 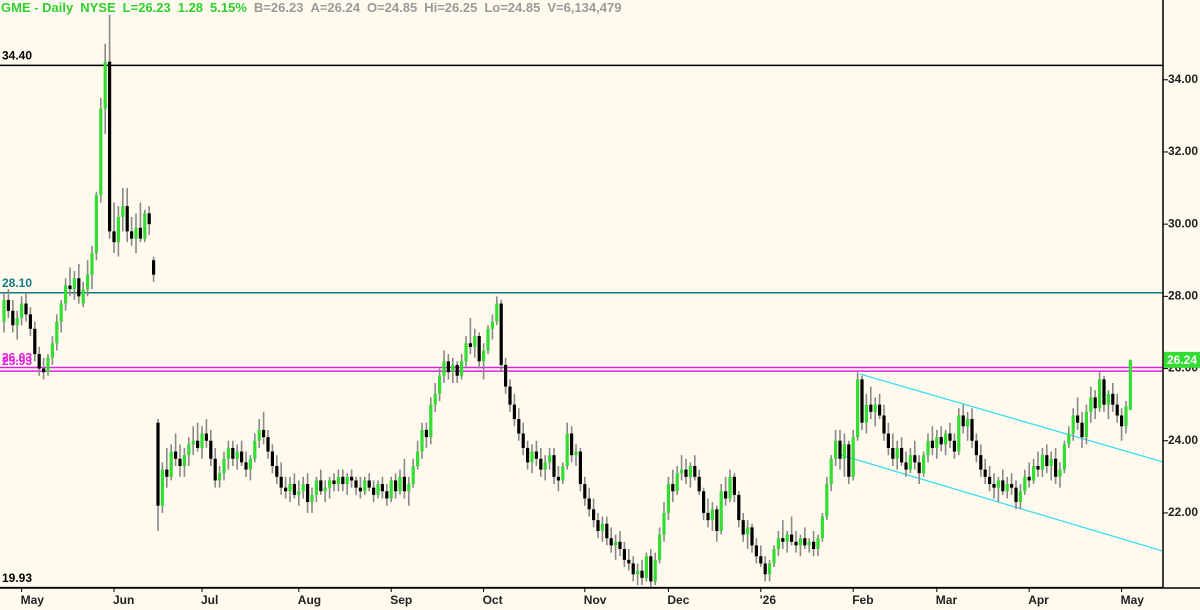 What do you see at coordinates (1183, 512) in the screenshot?
I see `y-tick-label: 22.00` at bounding box center [1183, 512].